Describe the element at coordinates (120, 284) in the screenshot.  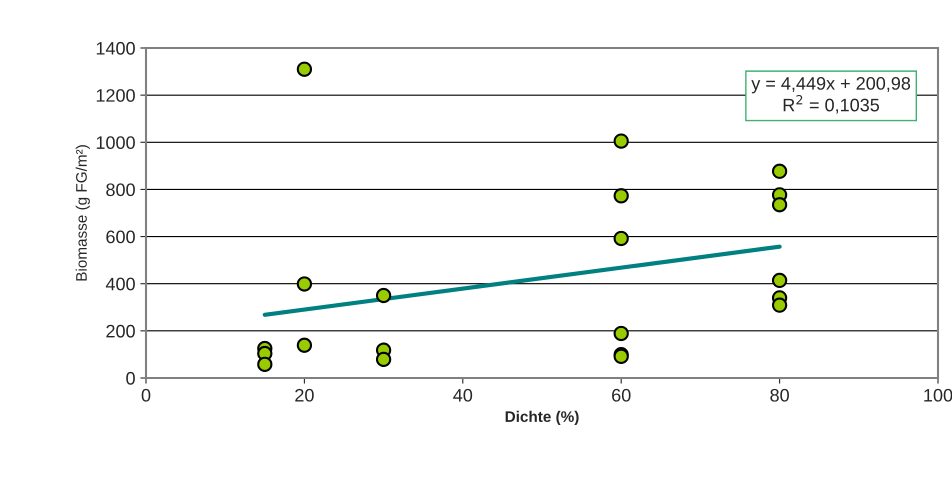
I see `y-tick-label: 400` at that location.